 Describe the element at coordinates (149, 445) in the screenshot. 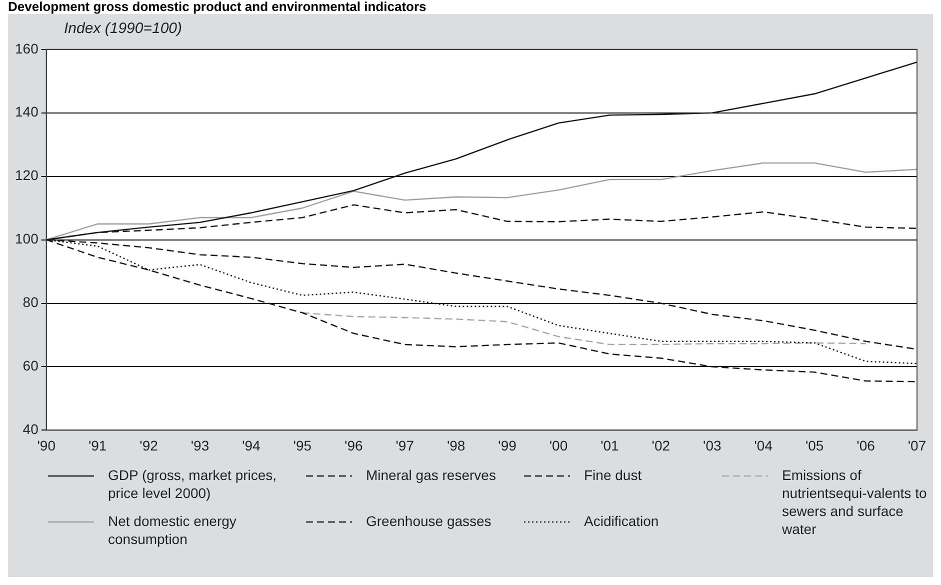

I see `x-tick-label: '92` at that location.